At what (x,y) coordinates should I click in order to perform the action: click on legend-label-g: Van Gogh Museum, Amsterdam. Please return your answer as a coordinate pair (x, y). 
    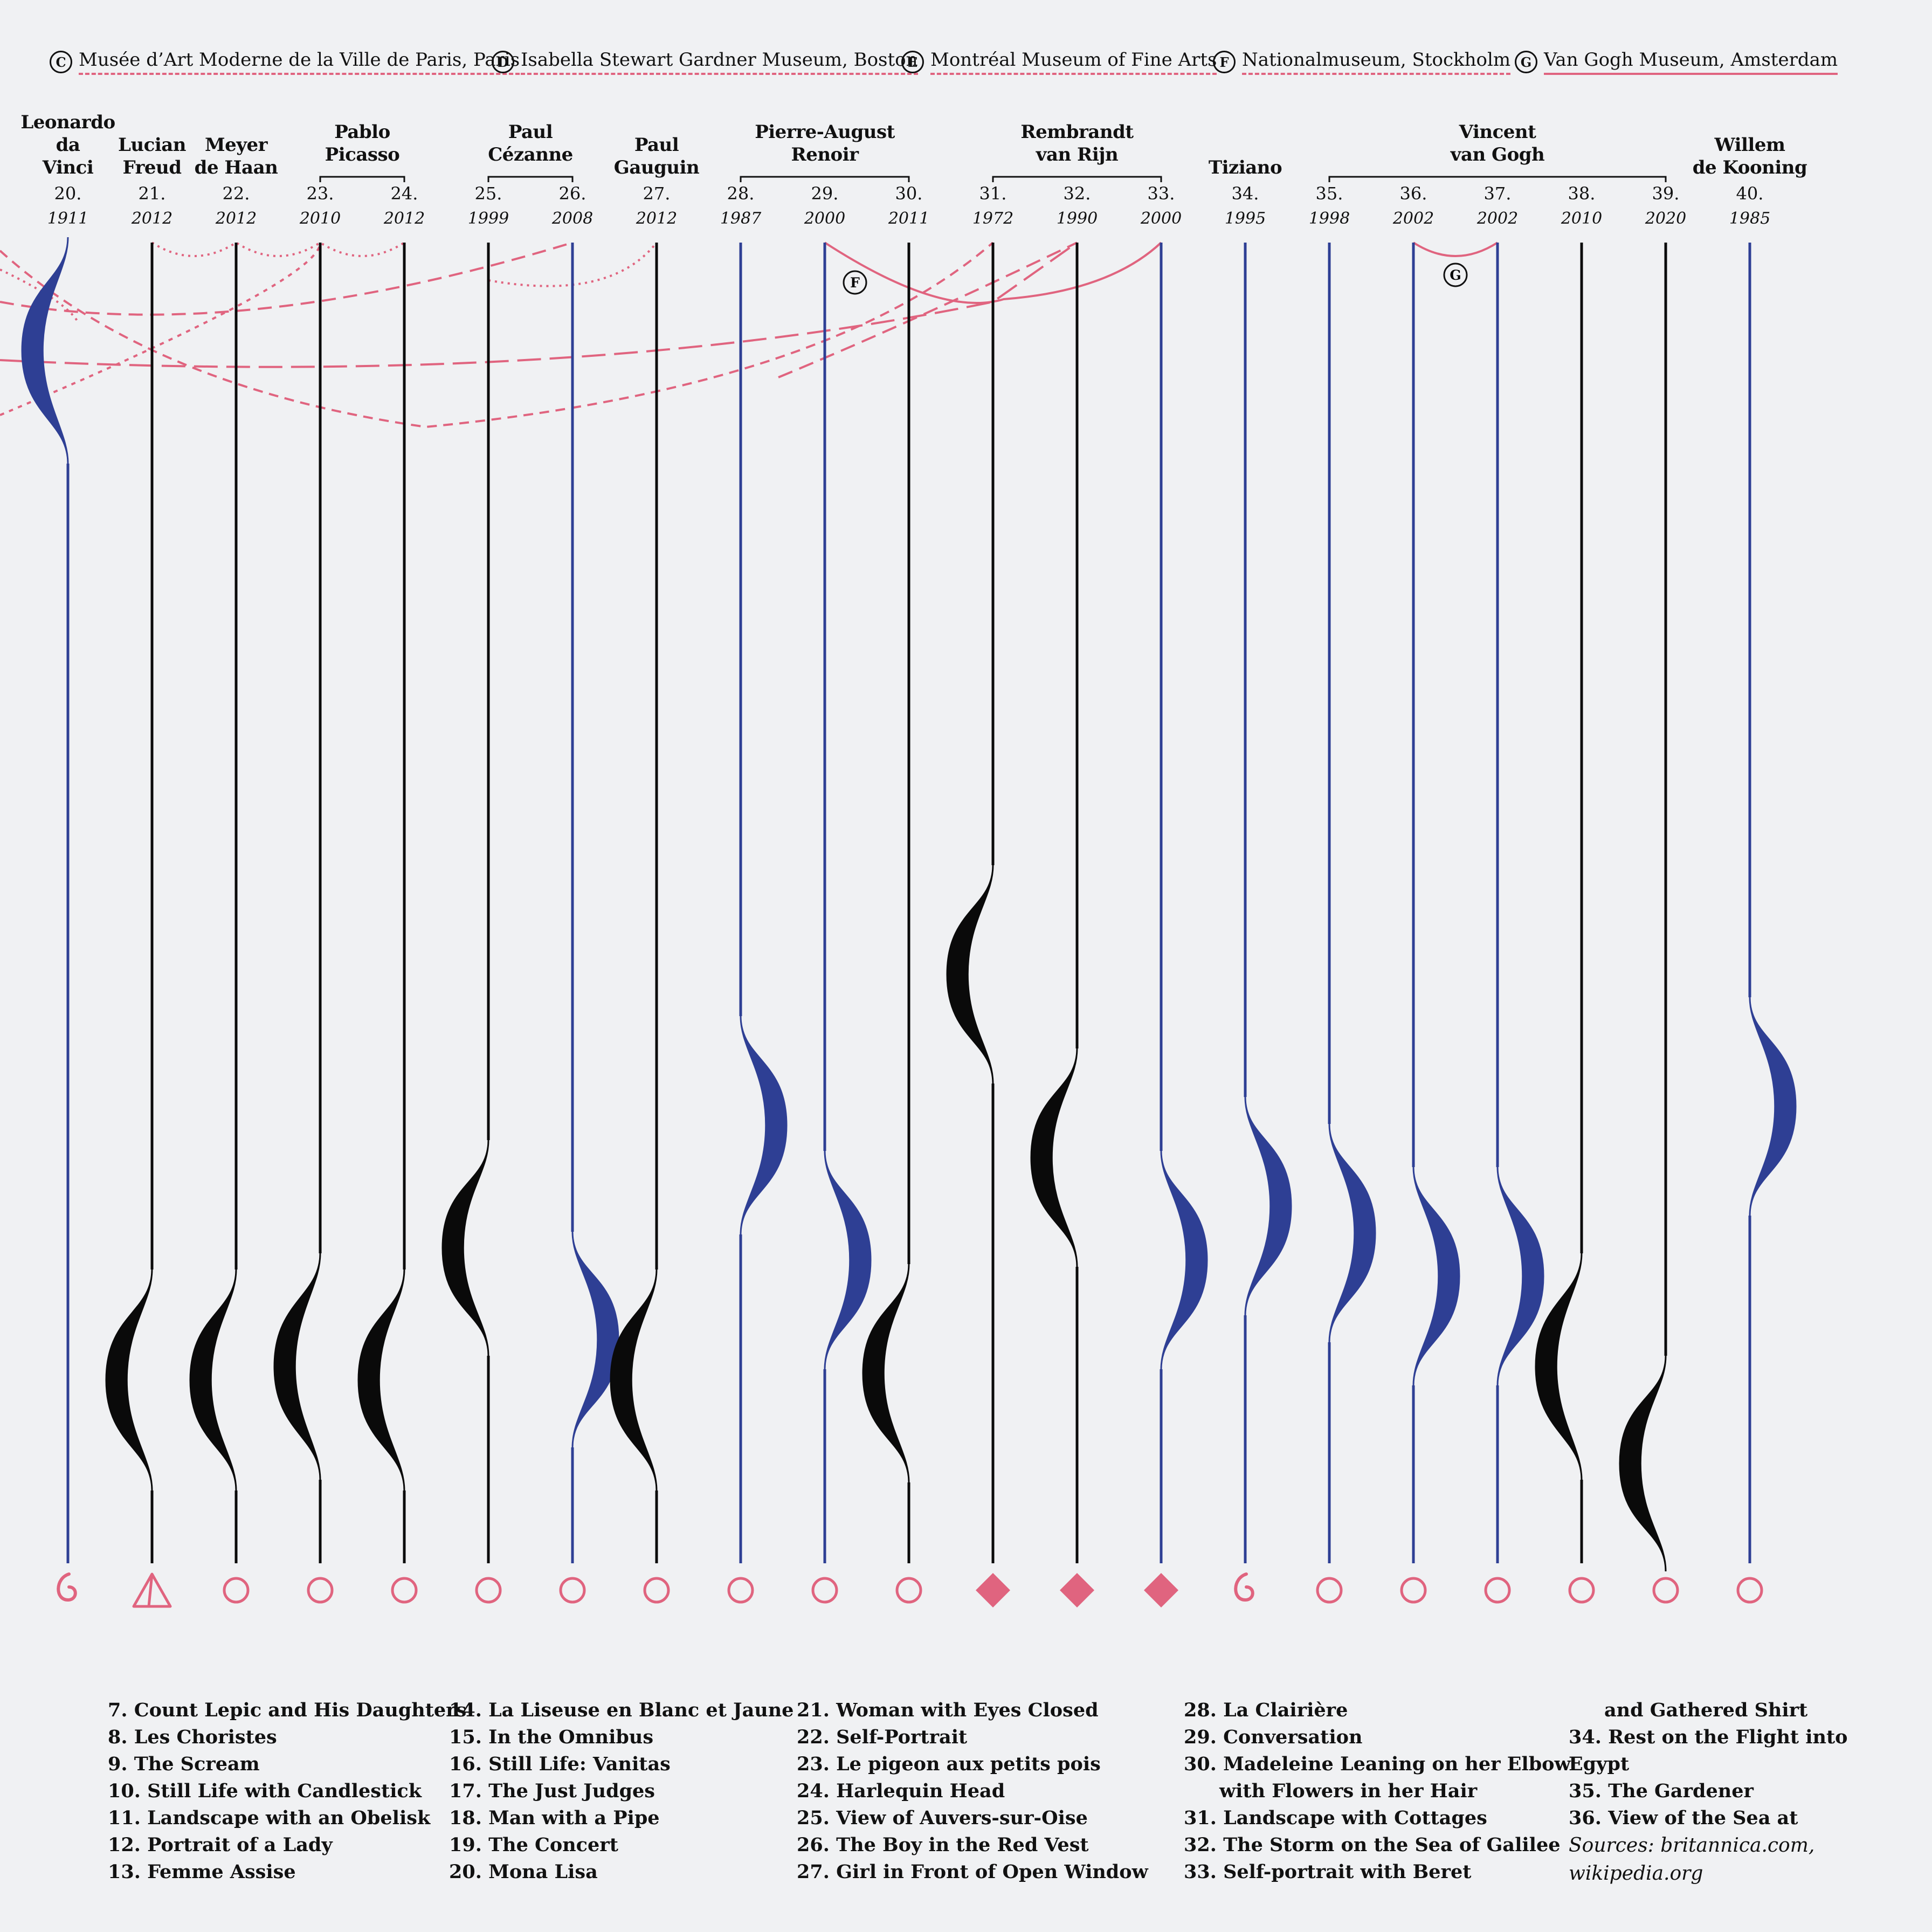
    Looking at the image, I should click on (1691, 62).